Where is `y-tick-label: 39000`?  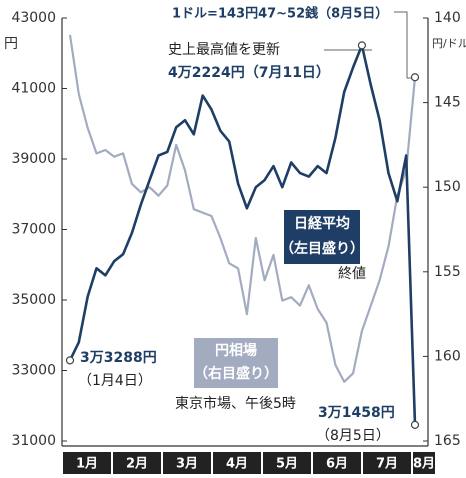 y-tick-label: 39000 is located at coordinates (33, 159).